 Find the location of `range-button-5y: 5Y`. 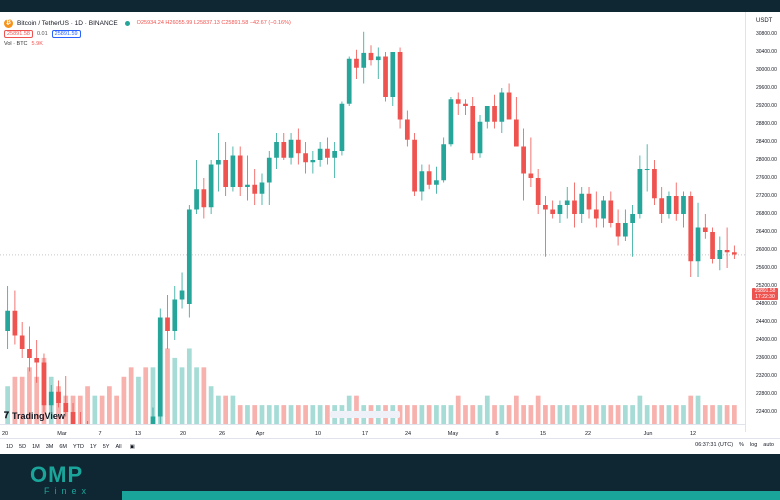

range-button-5y: 5Y is located at coordinates (106, 447).